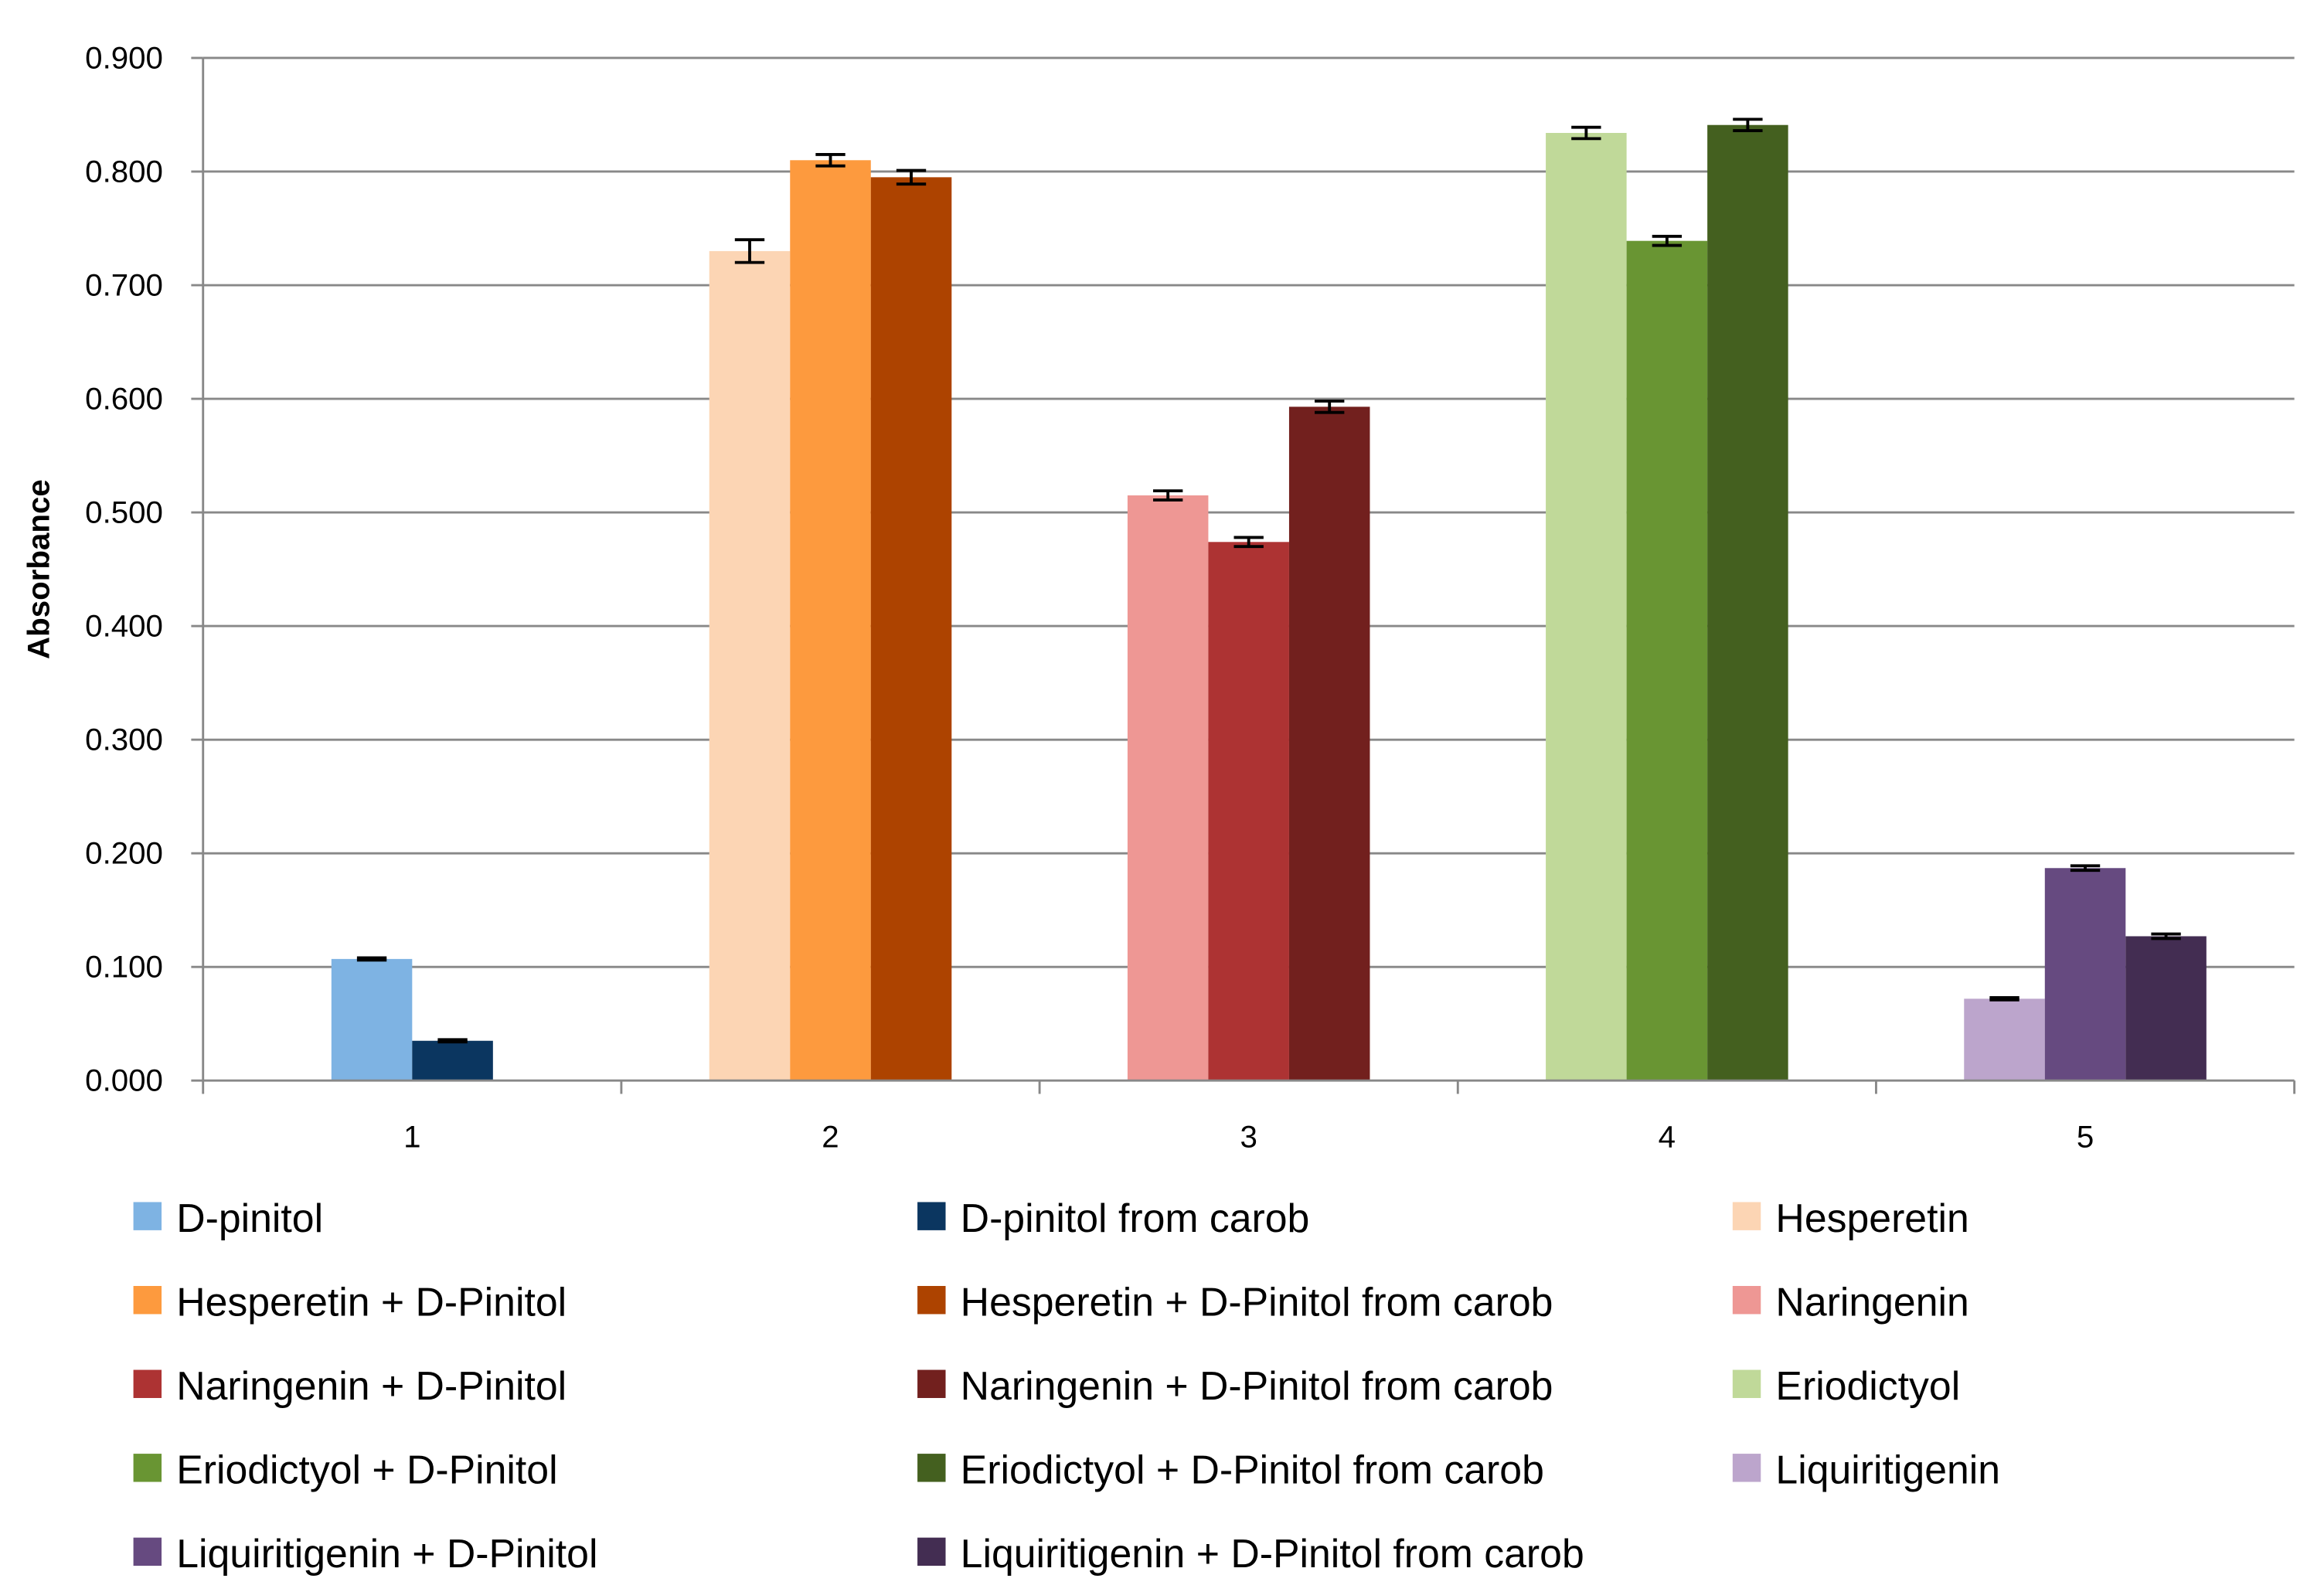 The image size is (2324, 1592). Describe the element at coordinates (124, 171) in the screenshot. I see `y-tick-label: 0.800` at that location.